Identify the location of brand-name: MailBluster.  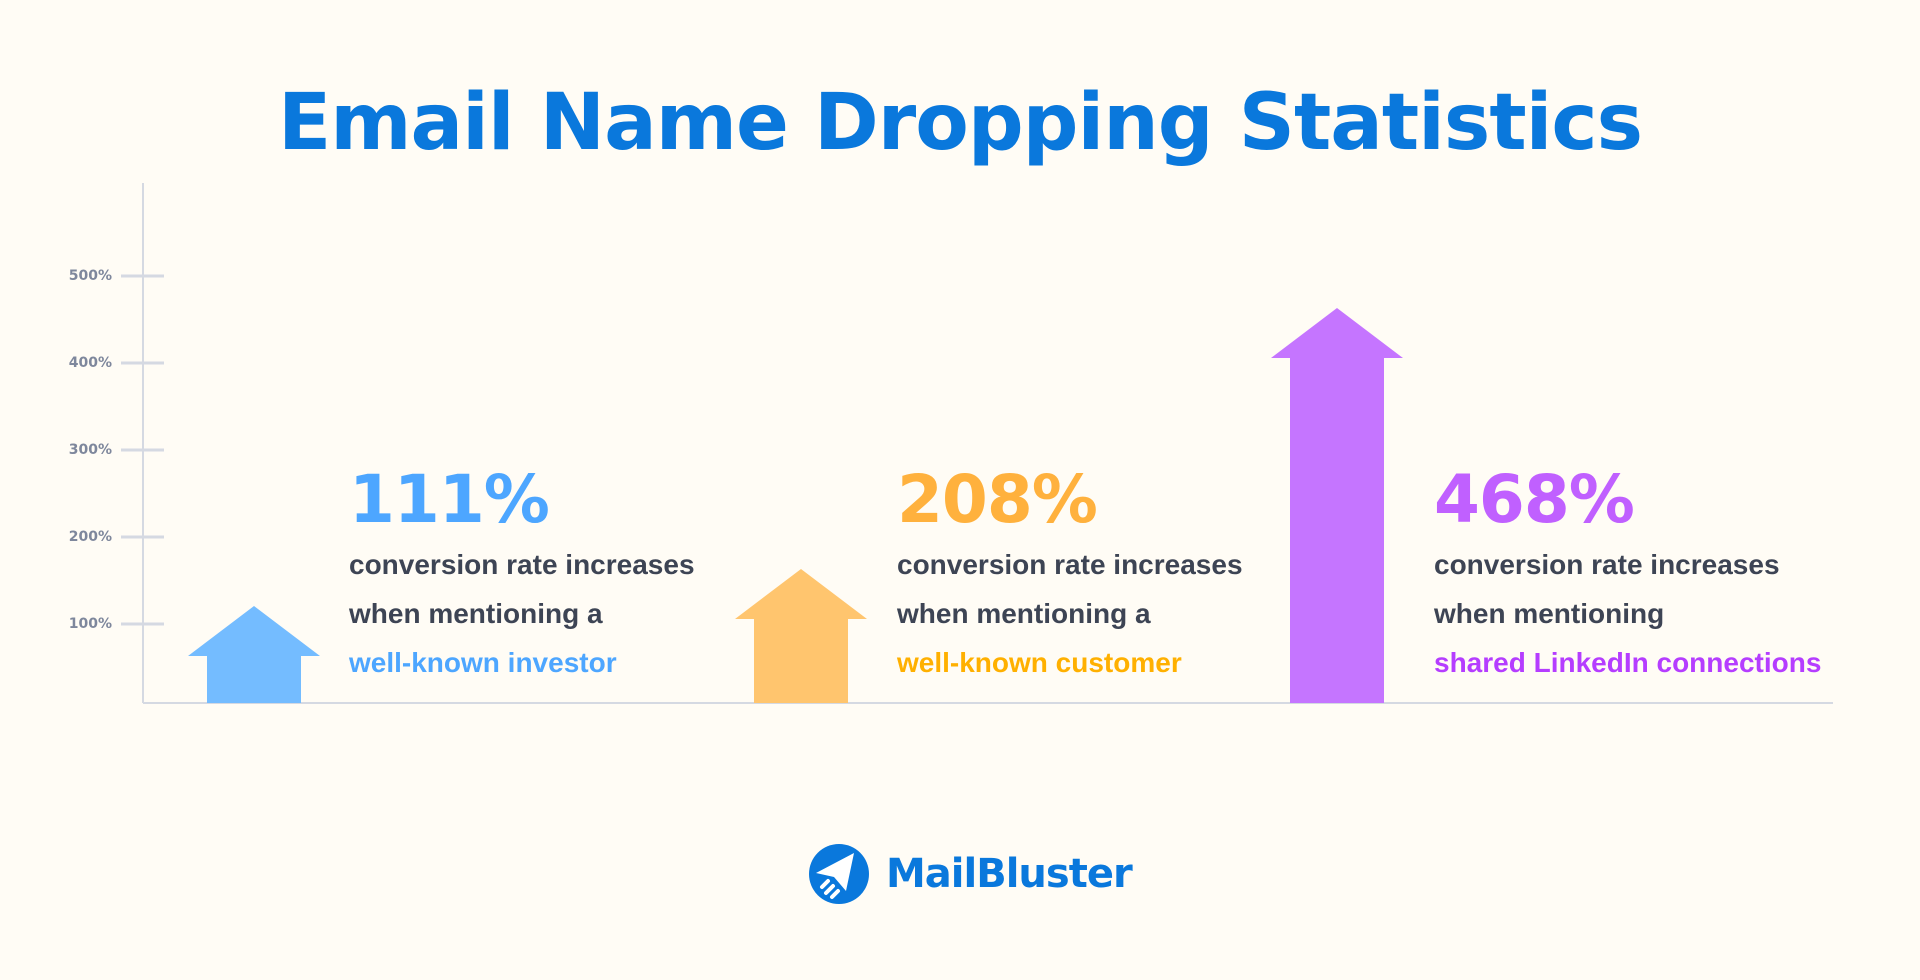
(1009, 874).